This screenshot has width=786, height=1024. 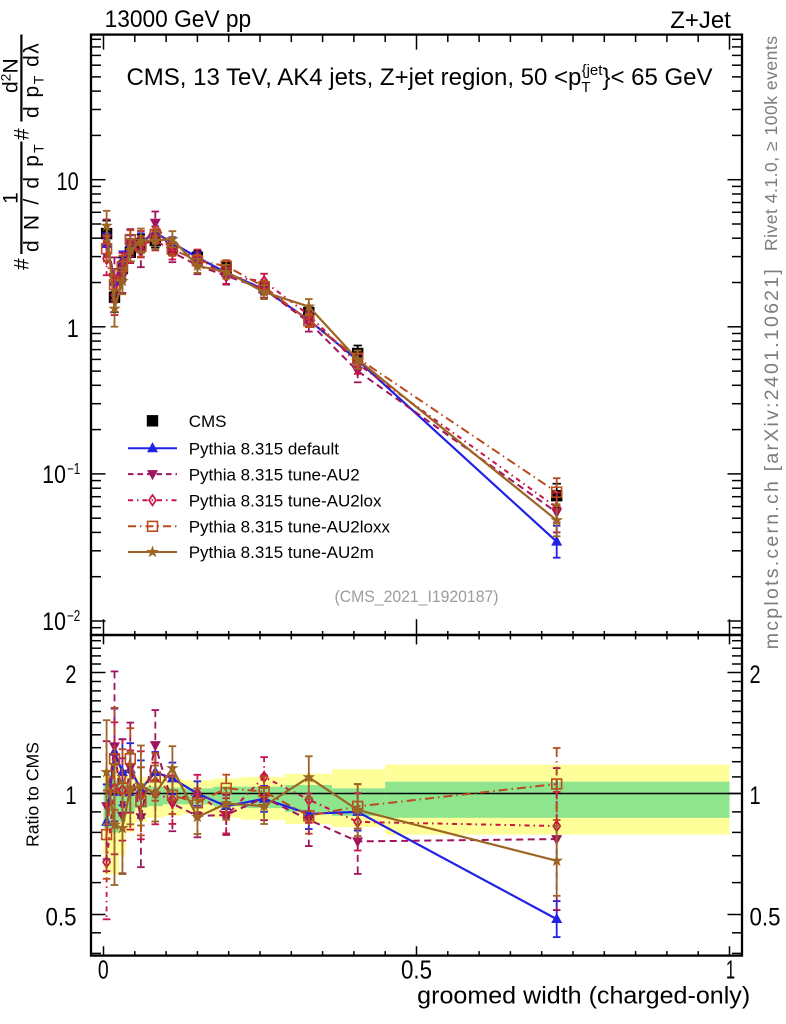 I want to click on svg-text: Rivet 4.1.0, ≥ 100k events, so click(x=771, y=143).